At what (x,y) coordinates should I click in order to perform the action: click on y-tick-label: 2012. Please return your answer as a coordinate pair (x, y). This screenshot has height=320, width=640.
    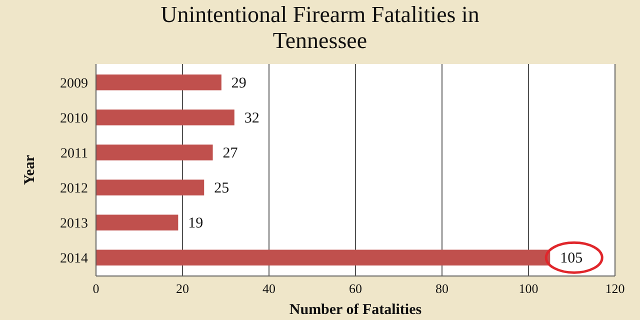
    Looking at the image, I should click on (74, 189).